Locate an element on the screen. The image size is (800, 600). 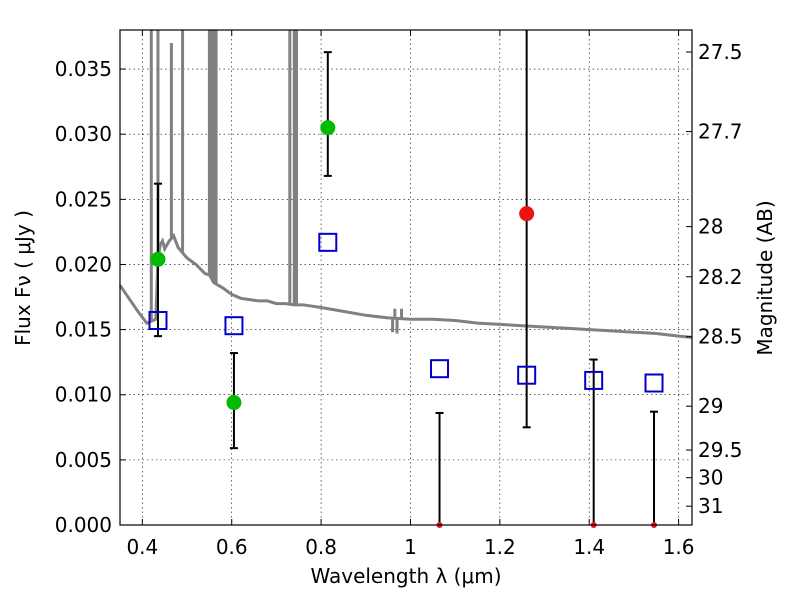
y-tick-label: 0.035 is located at coordinates (83, 69).